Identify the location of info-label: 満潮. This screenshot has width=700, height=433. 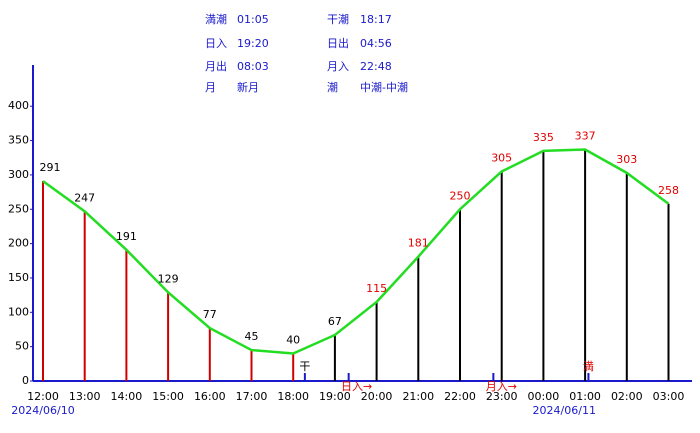
(216, 19).